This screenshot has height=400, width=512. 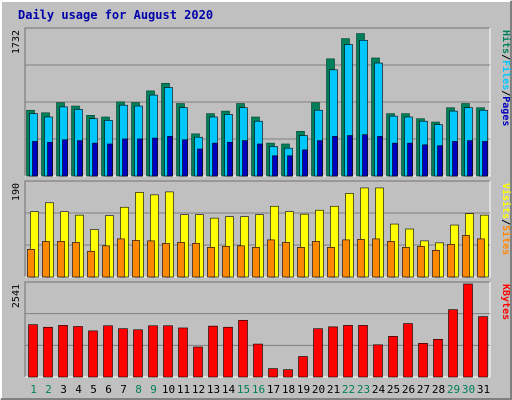 What do you see at coordinates (63, 389) in the screenshot?
I see `day-label: 3` at bounding box center [63, 389].